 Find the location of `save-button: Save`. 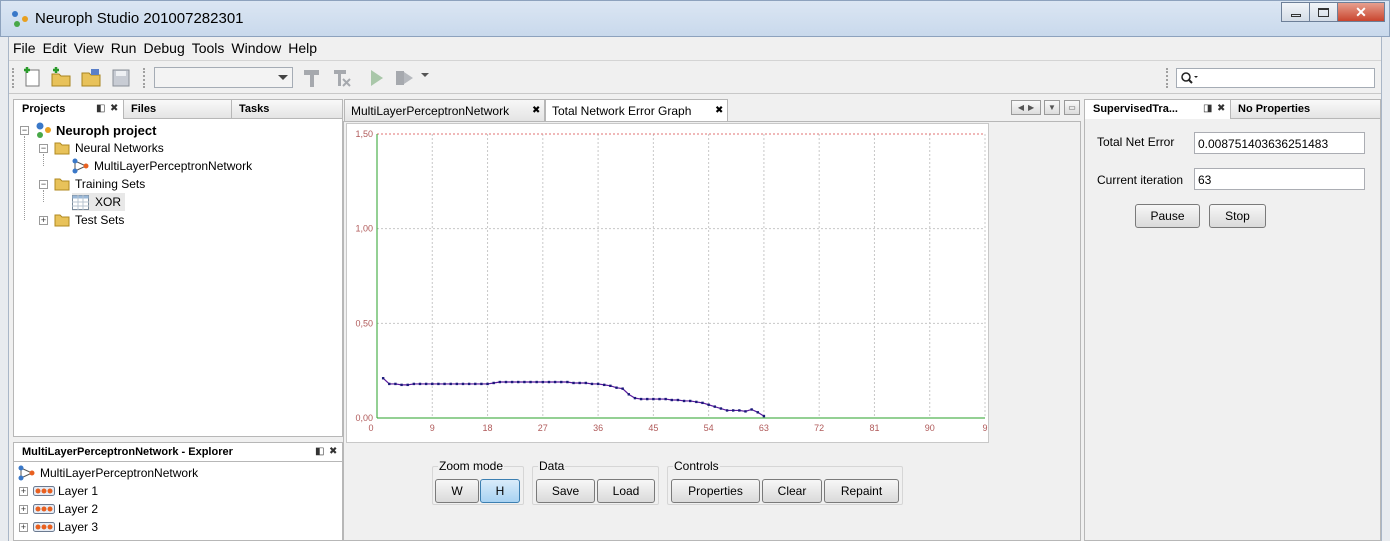

save-button: Save is located at coordinates (565, 491).